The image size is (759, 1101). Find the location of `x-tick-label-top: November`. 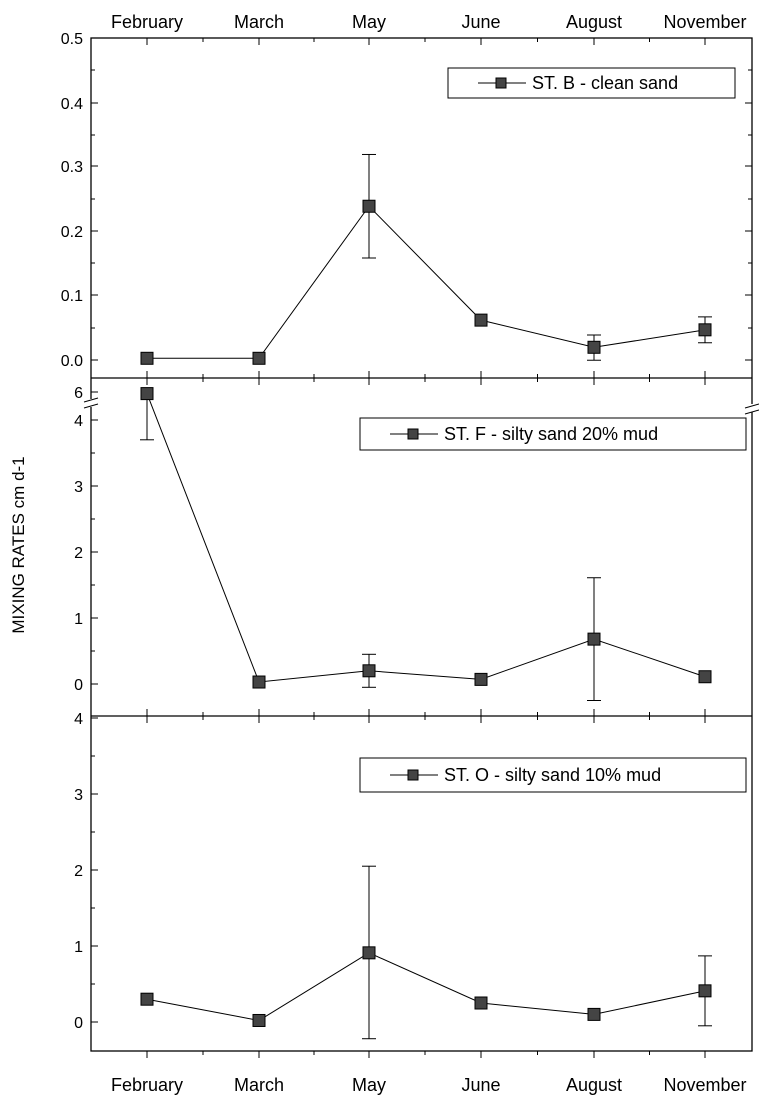

x-tick-label-top: November is located at coordinates (704, 22).